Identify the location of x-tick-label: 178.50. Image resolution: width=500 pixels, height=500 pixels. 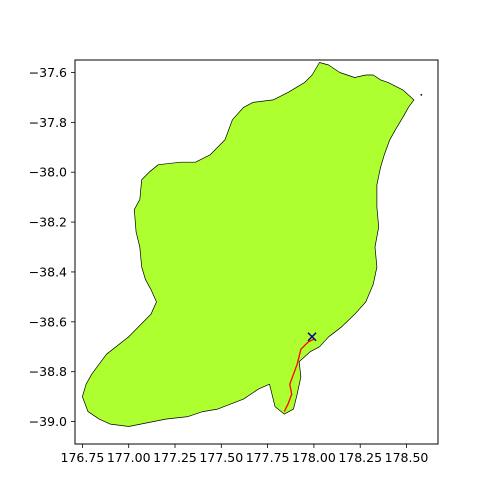
(407, 457).